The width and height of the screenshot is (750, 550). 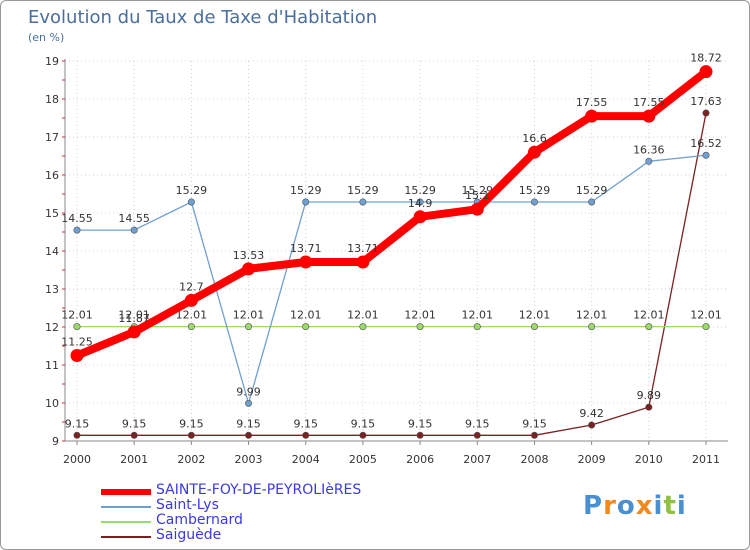 I want to click on x-tick-label: 2004, so click(x=306, y=459).